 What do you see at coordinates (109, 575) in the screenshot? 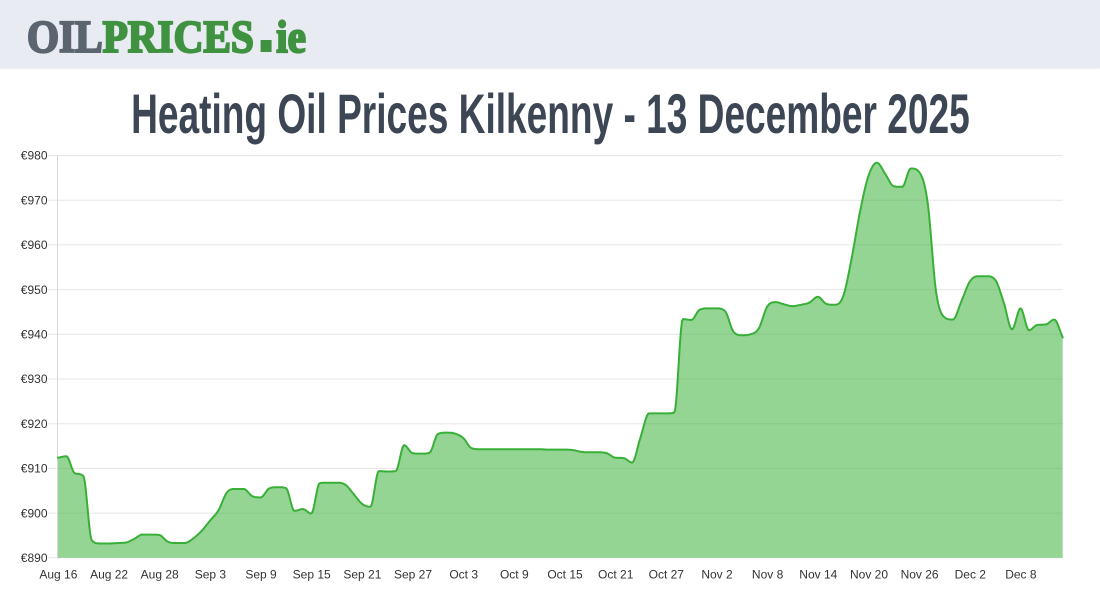
I see `svg-text: Aug 22` at bounding box center [109, 575].